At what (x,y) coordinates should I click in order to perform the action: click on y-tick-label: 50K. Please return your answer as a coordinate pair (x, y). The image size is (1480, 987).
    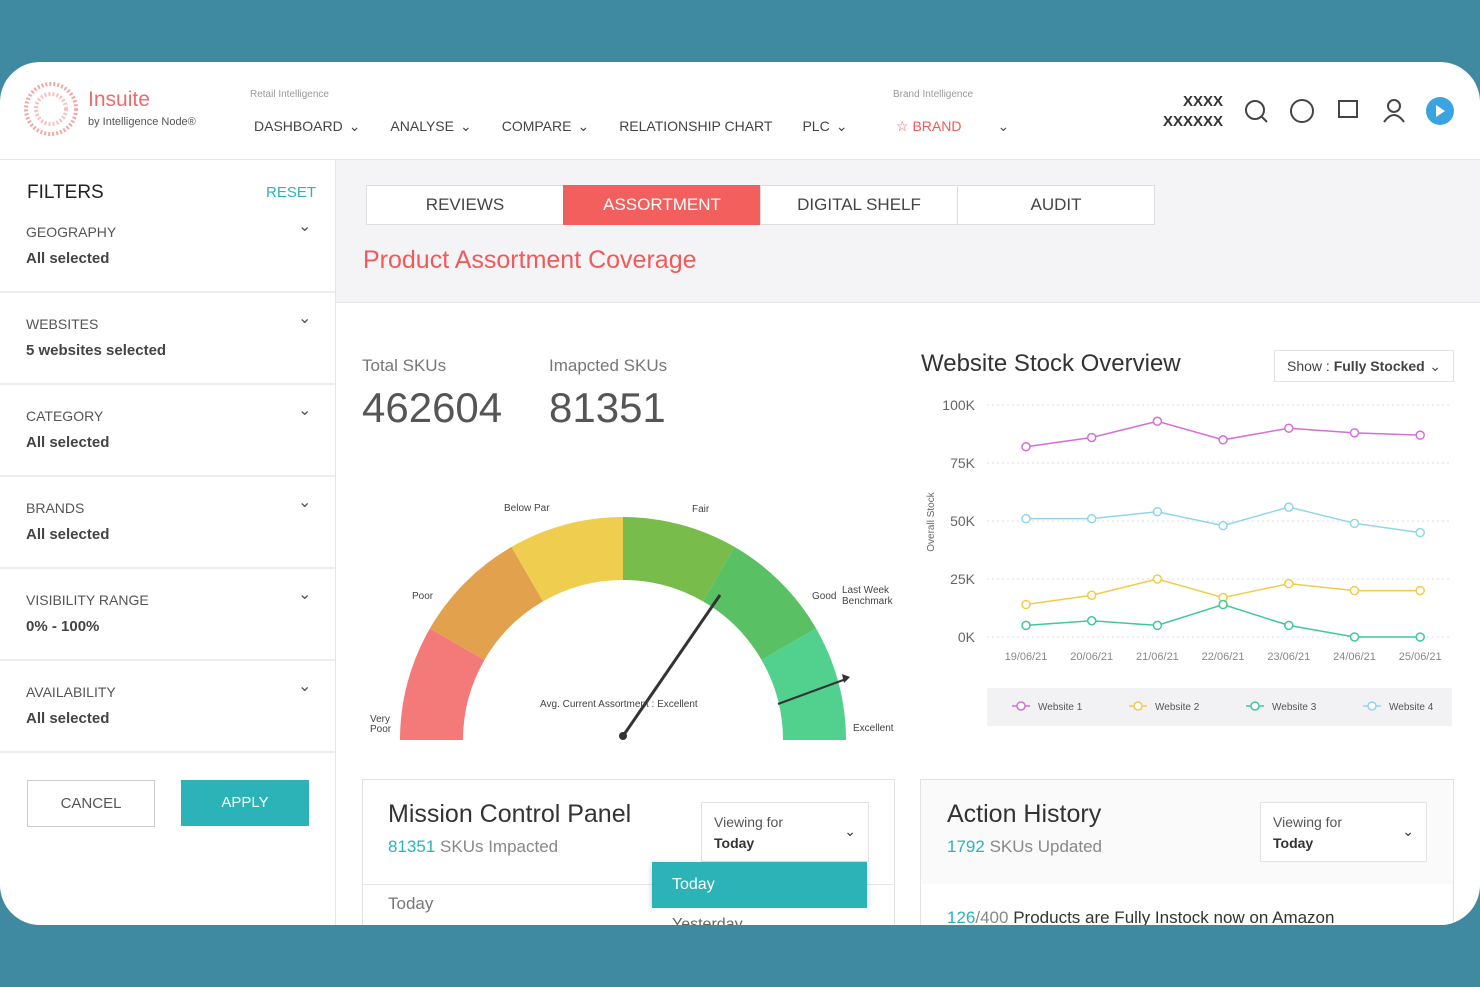
    Looking at the image, I should click on (963, 521).